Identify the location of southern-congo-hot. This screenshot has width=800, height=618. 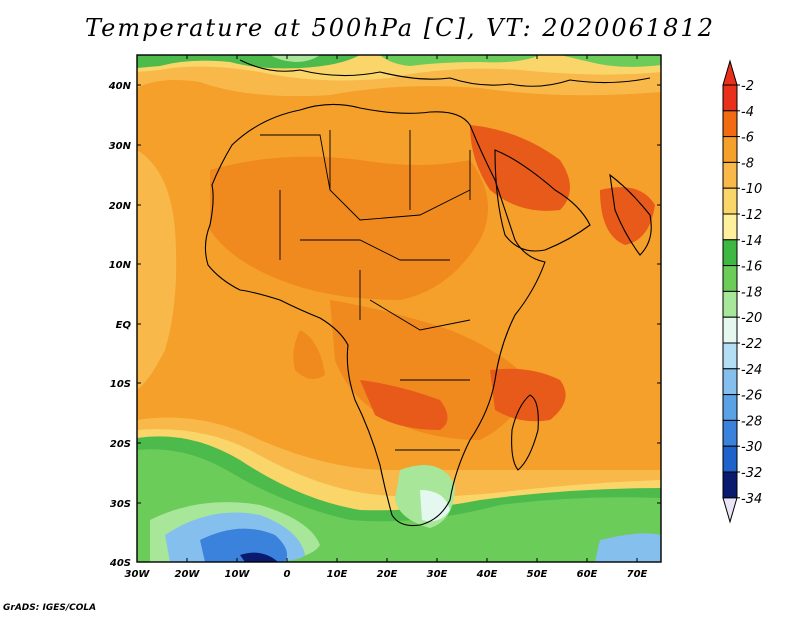
(404, 405).